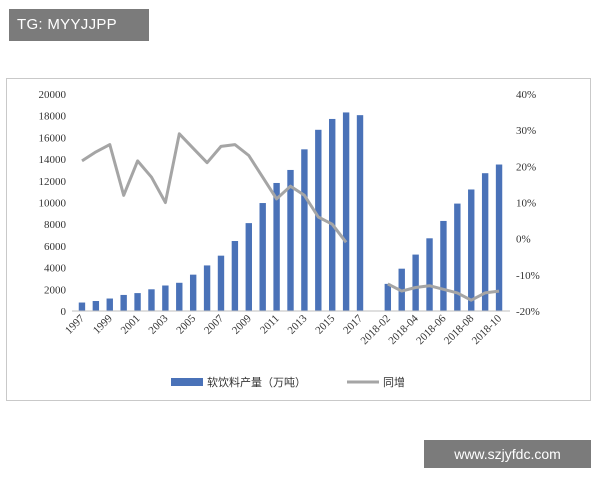  Describe the element at coordinates (55, 269) in the screenshot. I see `left-tick-label: 4000` at that location.